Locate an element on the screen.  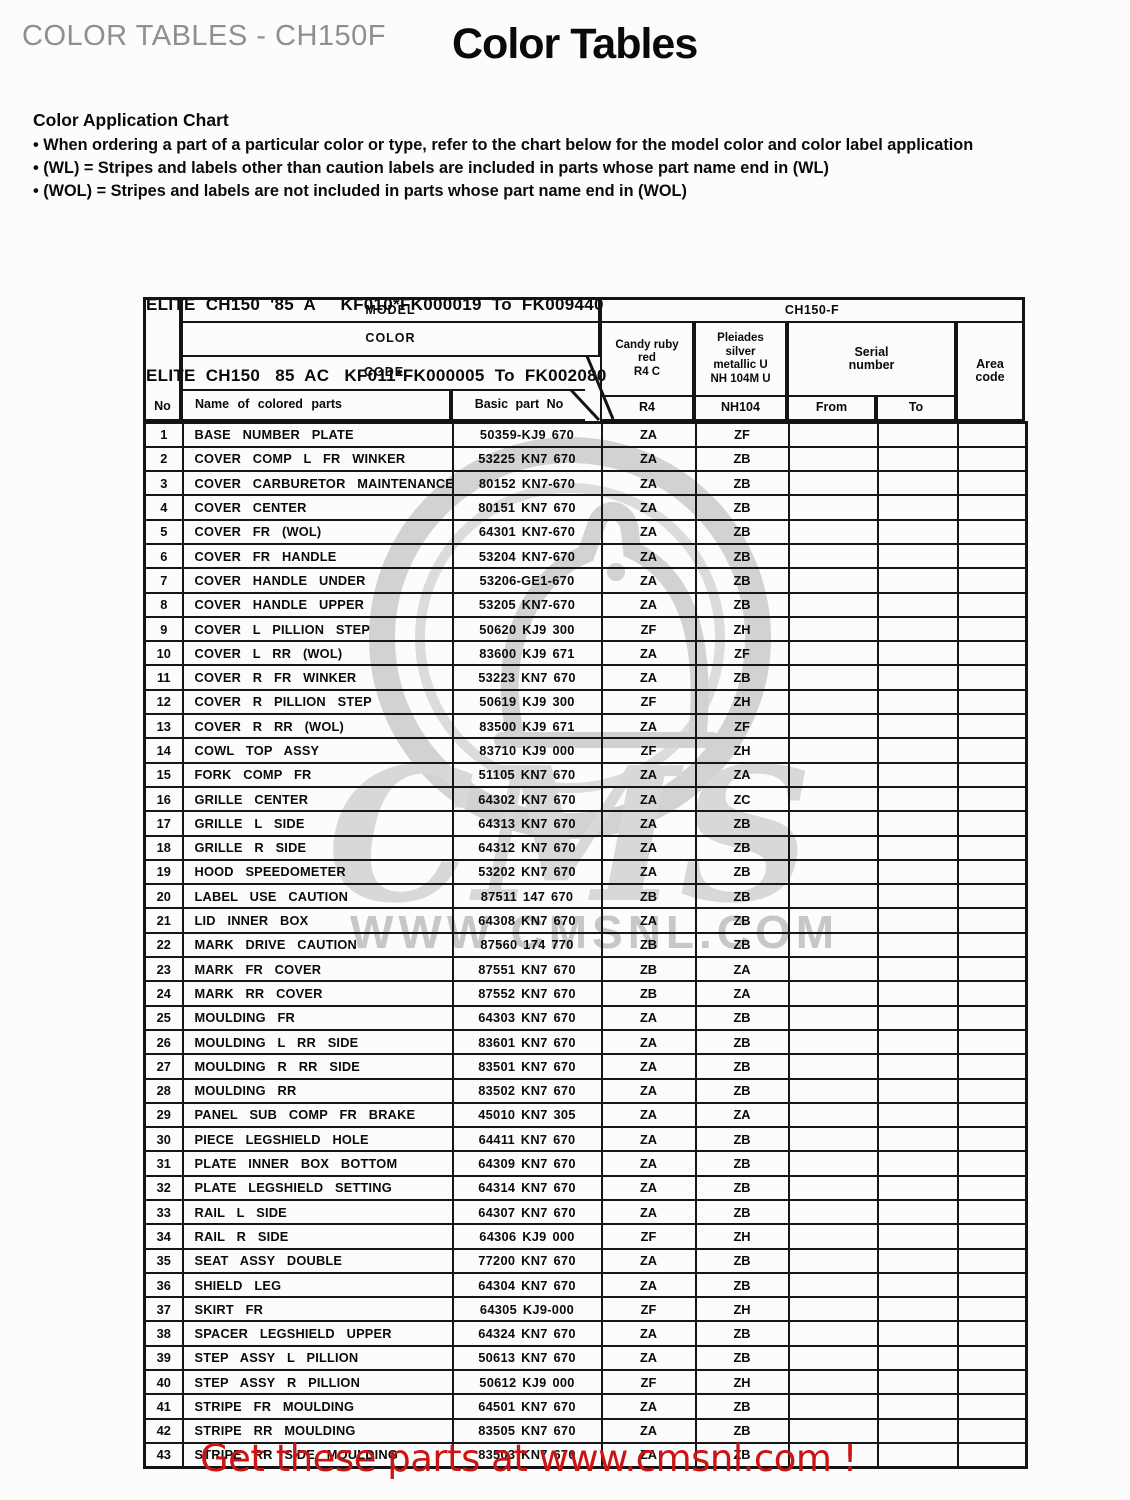
row-part-no: 83500 KJ9 671 is located at coordinates (527, 726).